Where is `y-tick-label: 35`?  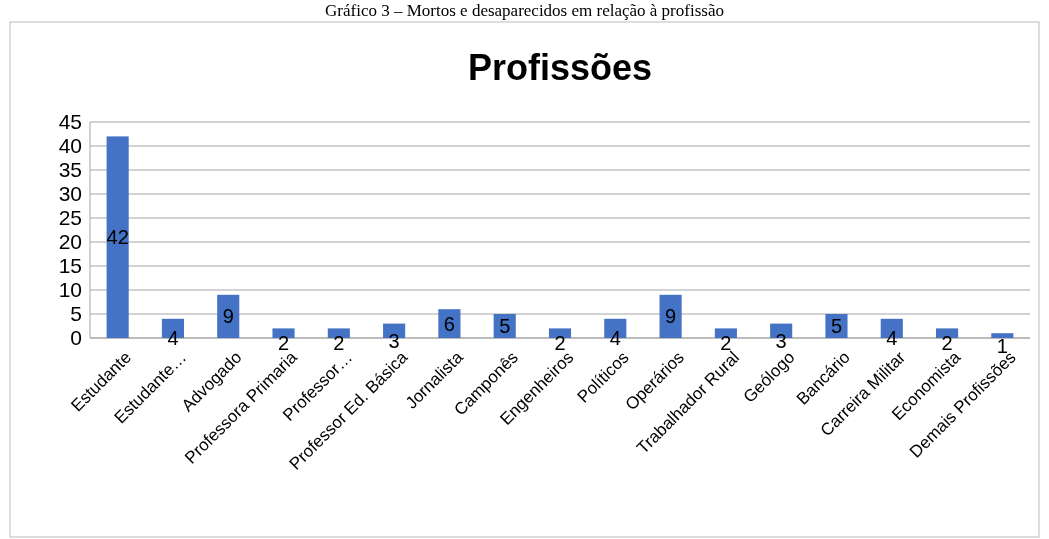 y-tick-label: 35 is located at coordinates (70, 170).